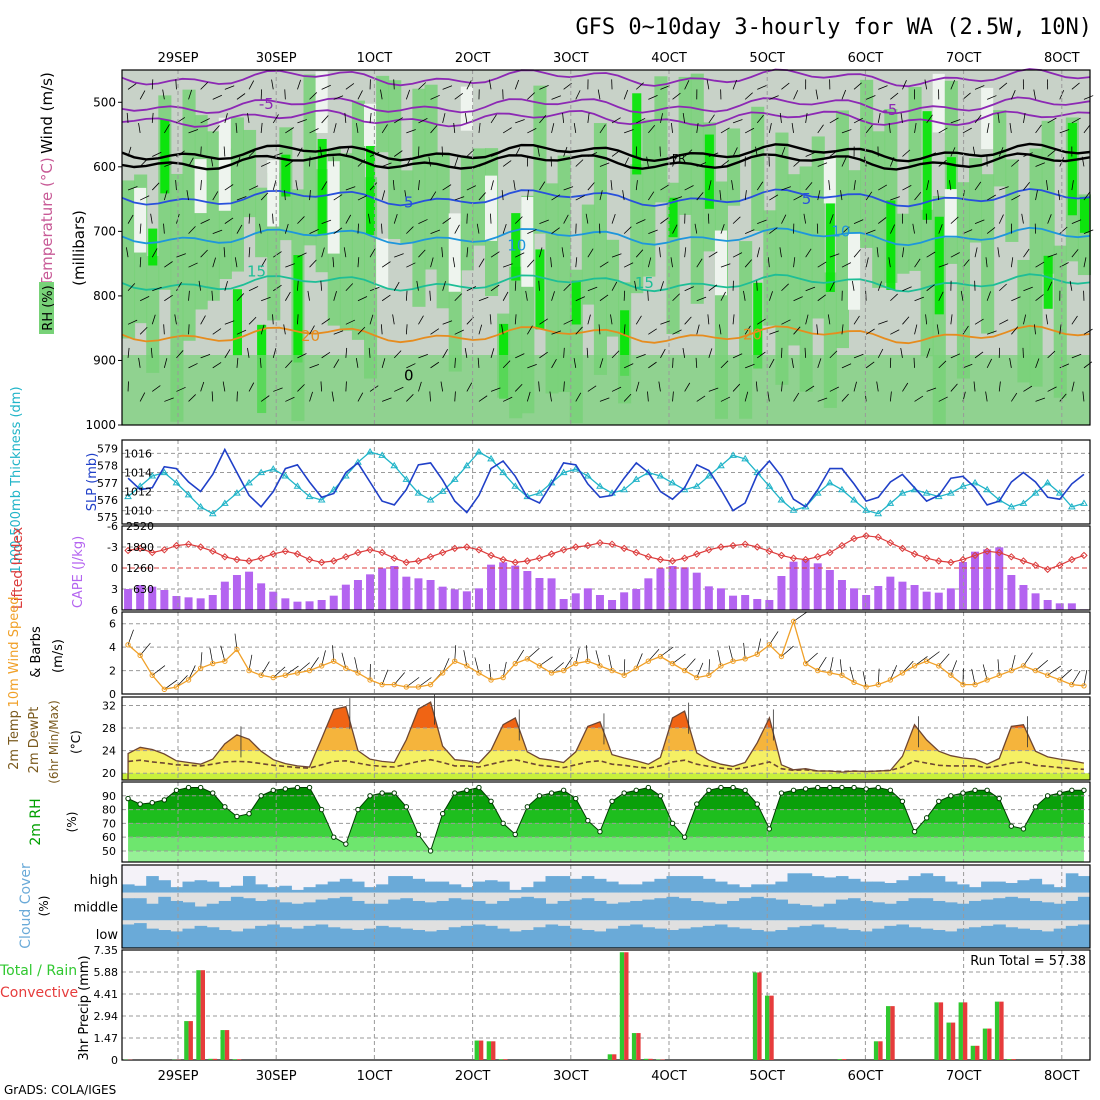  What do you see at coordinates (634, 1046) in the screenshot?
I see `precip-total-bar` at bounding box center [634, 1046].